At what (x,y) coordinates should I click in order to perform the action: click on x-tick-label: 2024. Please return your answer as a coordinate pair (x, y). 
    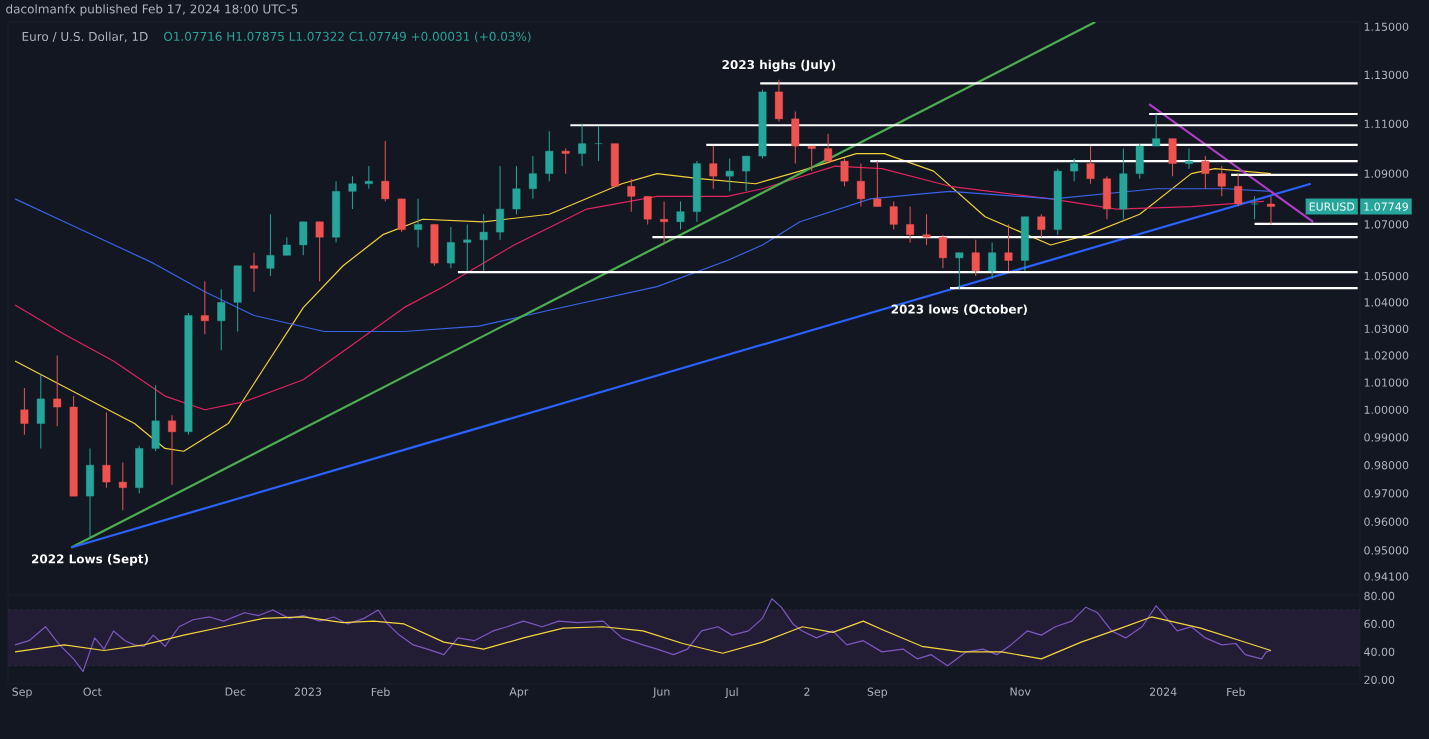
    Looking at the image, I should click on (1163, 691).